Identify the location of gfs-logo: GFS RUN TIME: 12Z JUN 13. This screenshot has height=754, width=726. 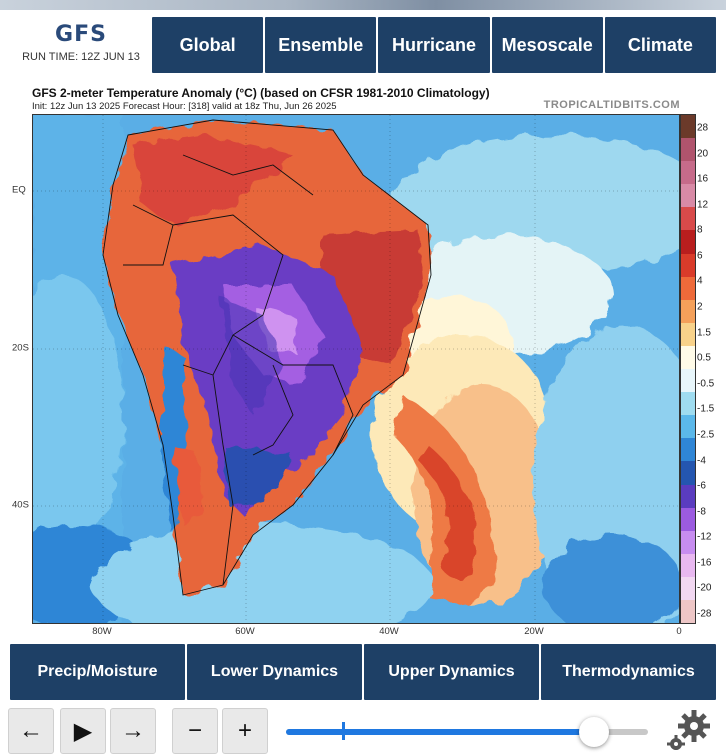
(81, 42).